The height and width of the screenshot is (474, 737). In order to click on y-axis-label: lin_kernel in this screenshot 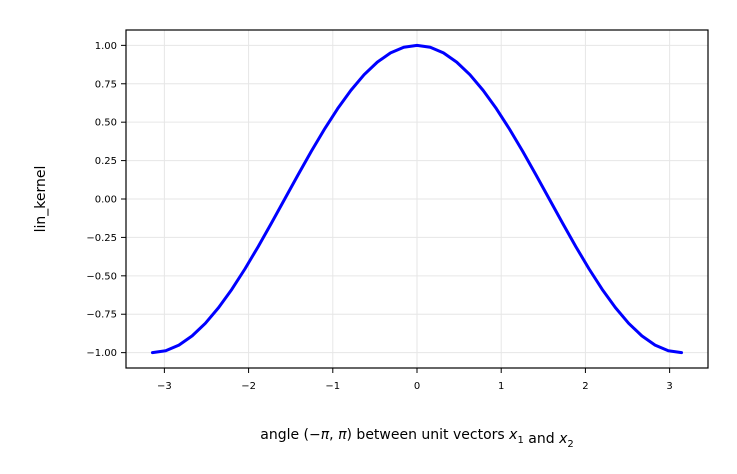, I will do `click(41, 199)`.